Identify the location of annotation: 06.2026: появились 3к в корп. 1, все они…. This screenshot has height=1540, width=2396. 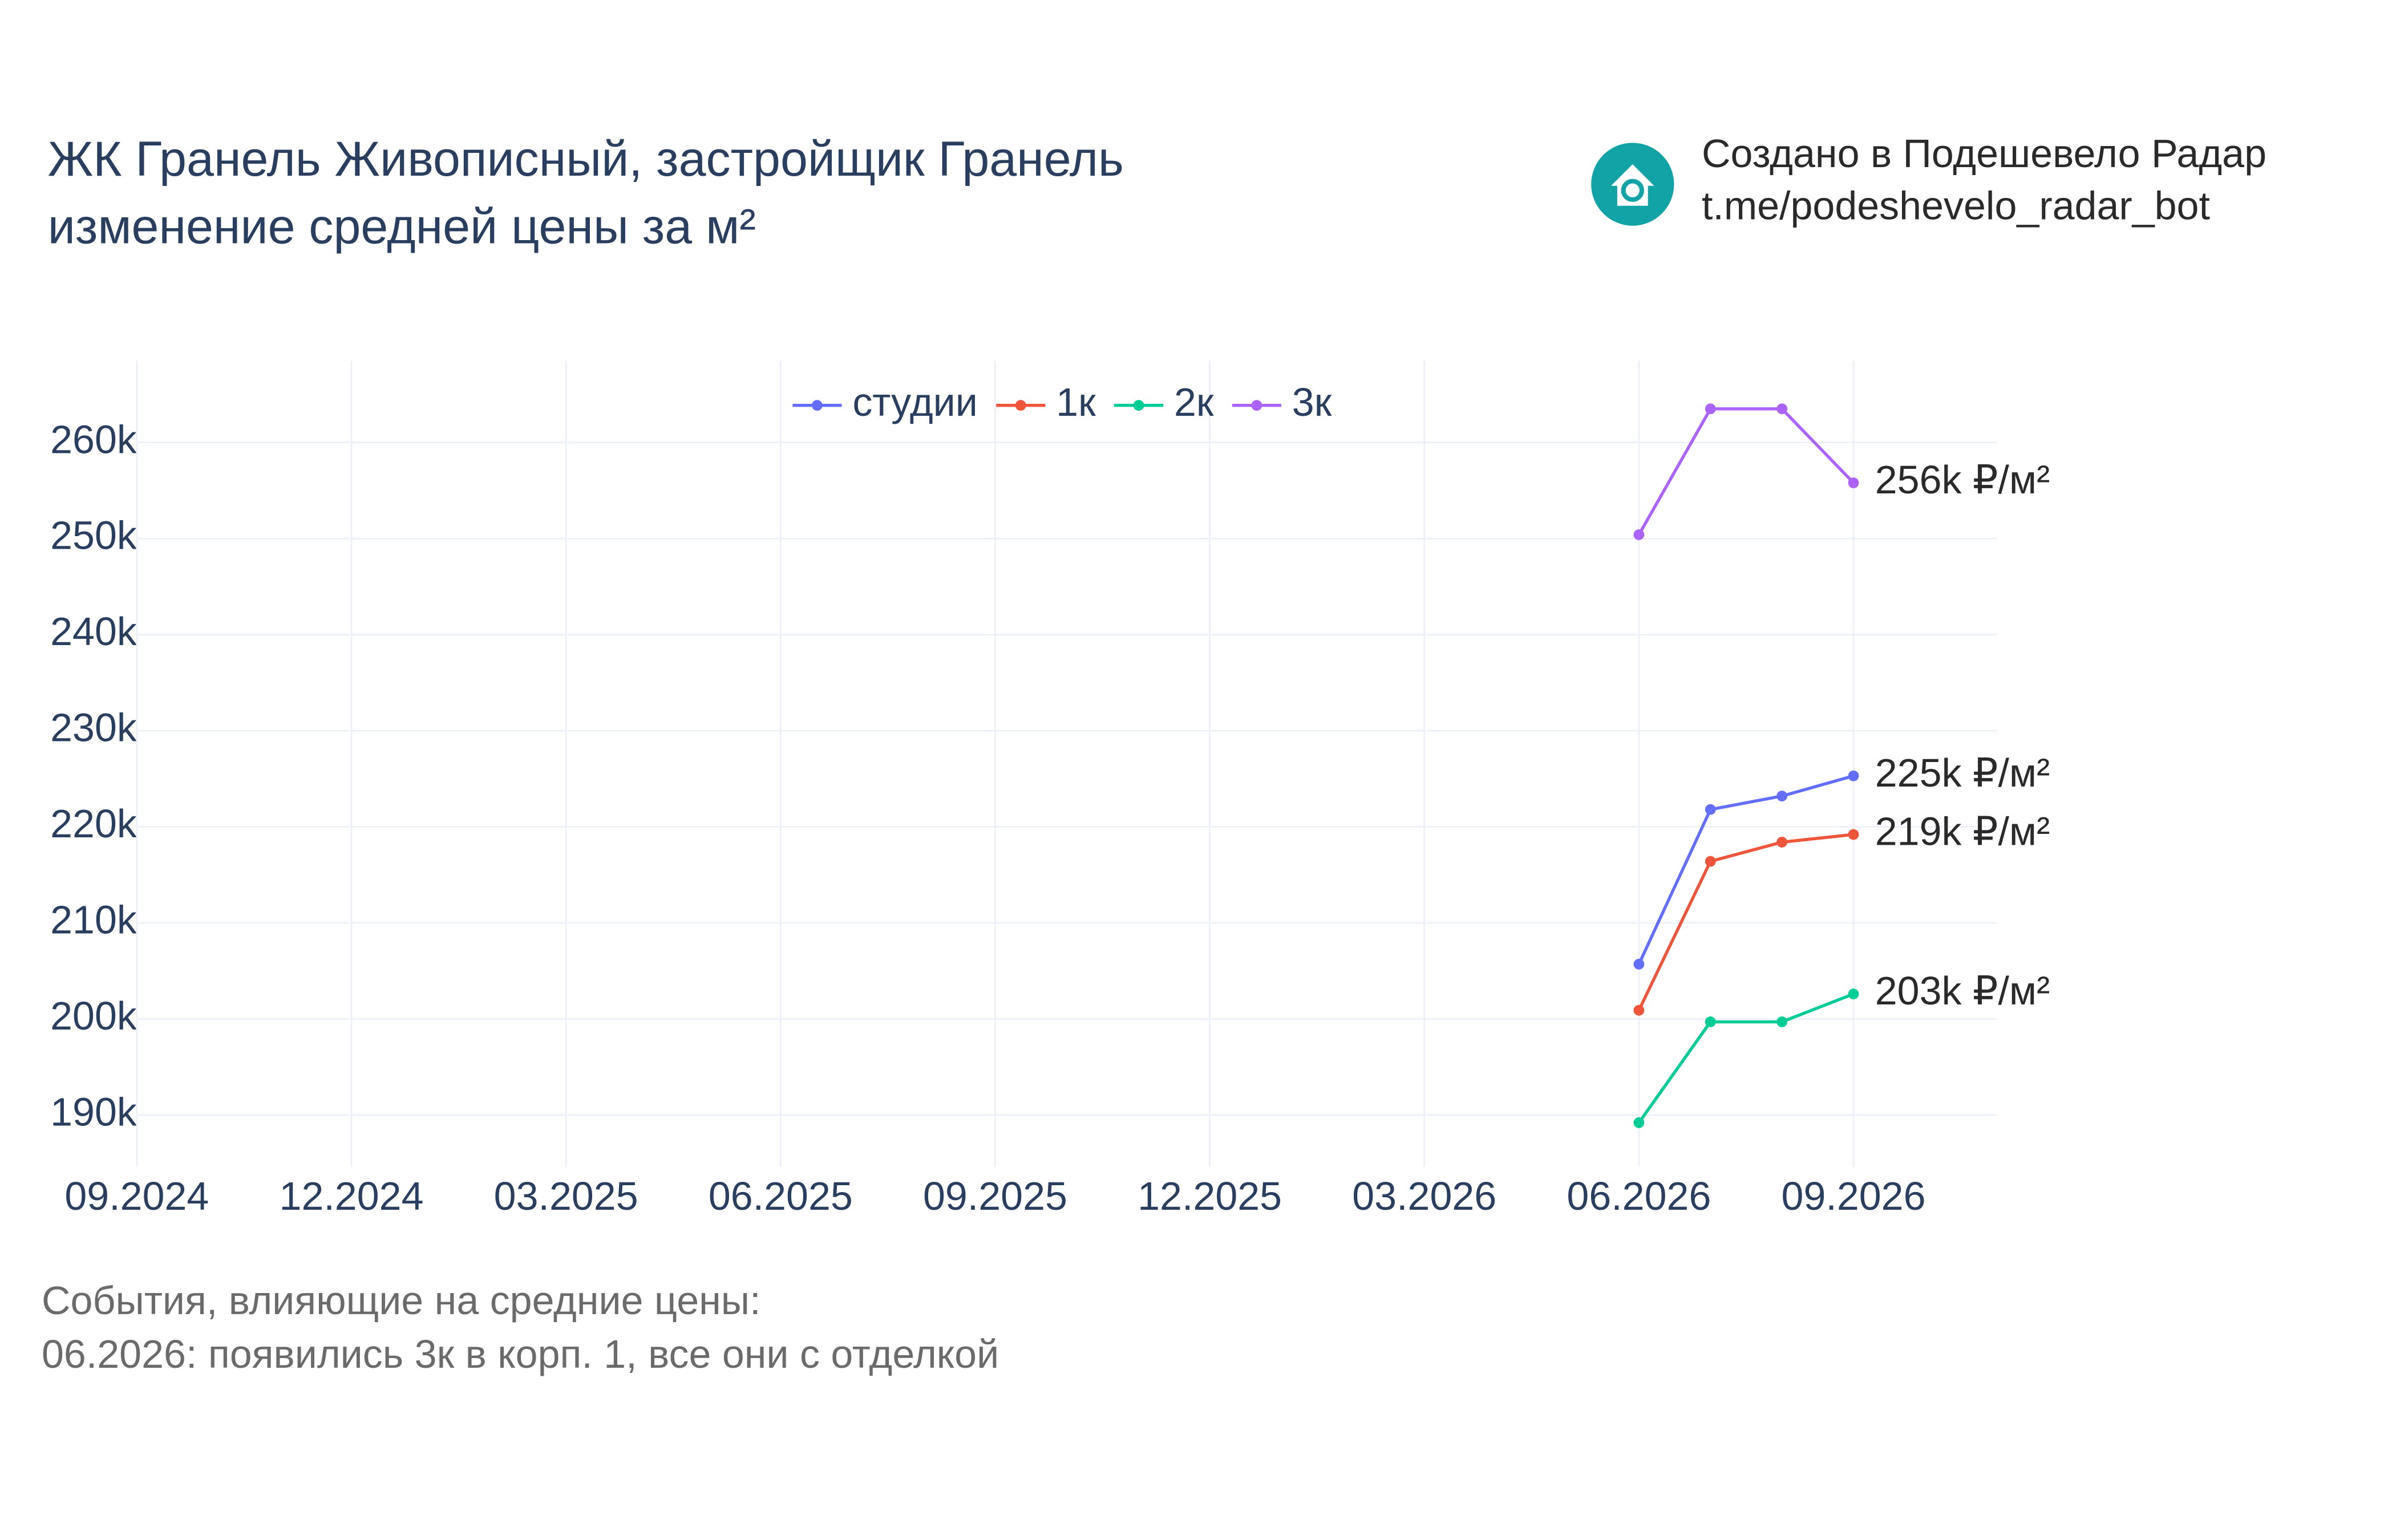
(520, 1354).